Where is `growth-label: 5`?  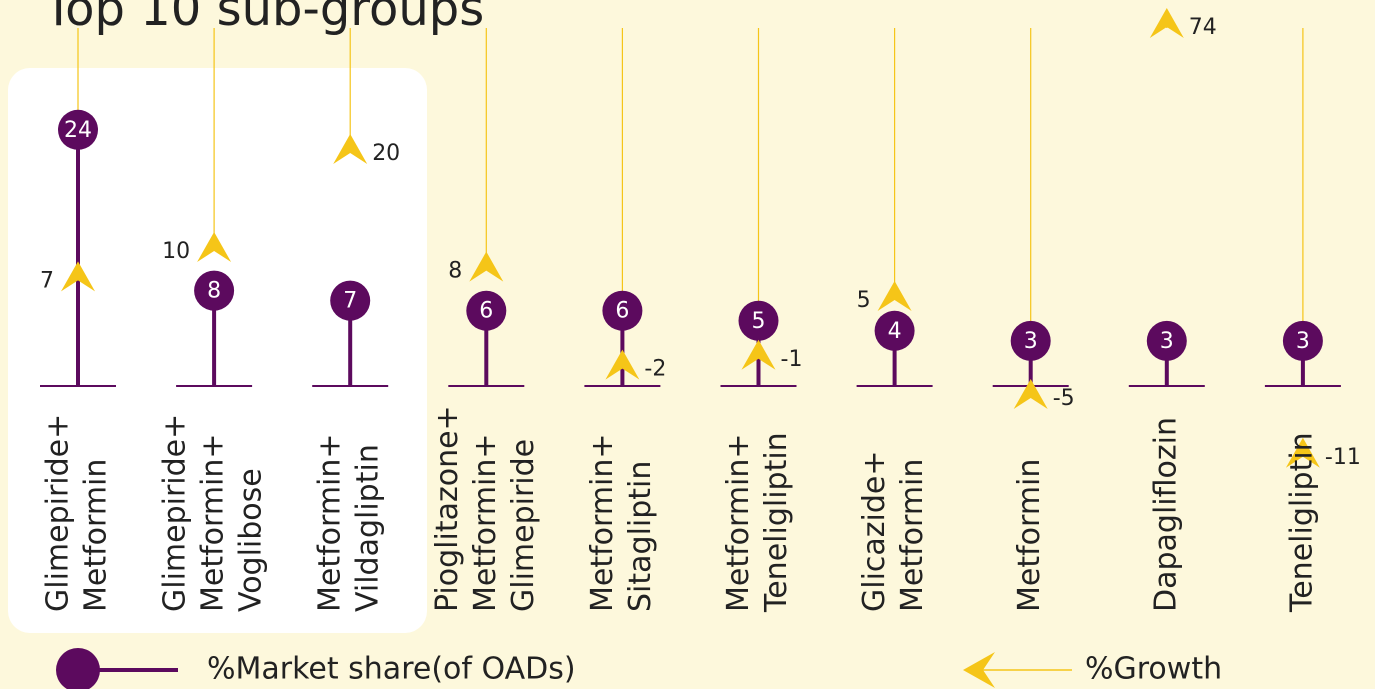 growth-label: 5 is located at coordinates (864, 300).